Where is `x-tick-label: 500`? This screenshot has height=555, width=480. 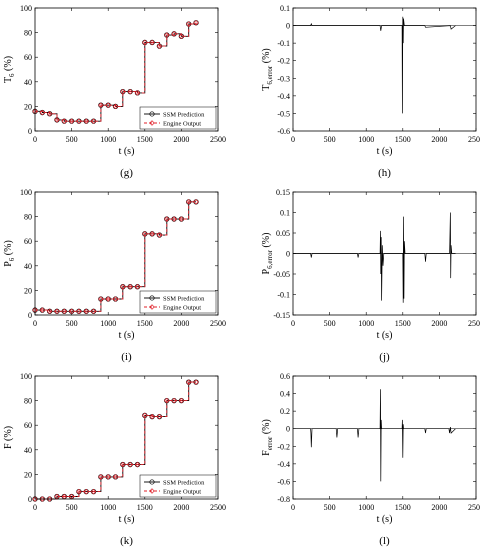 x-tick-label: 500 is located at coordinates (72, 507).